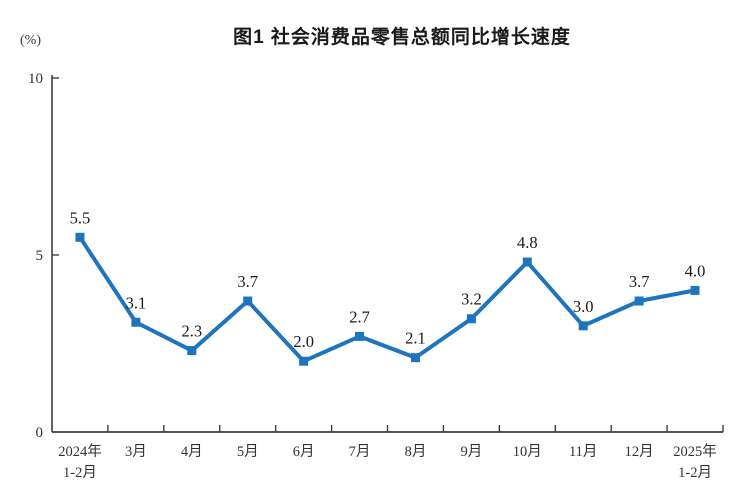  Describe the element at coordinates (30, 40) in the screenshot. I see `y-axis-unit-label: (%)` at that location.